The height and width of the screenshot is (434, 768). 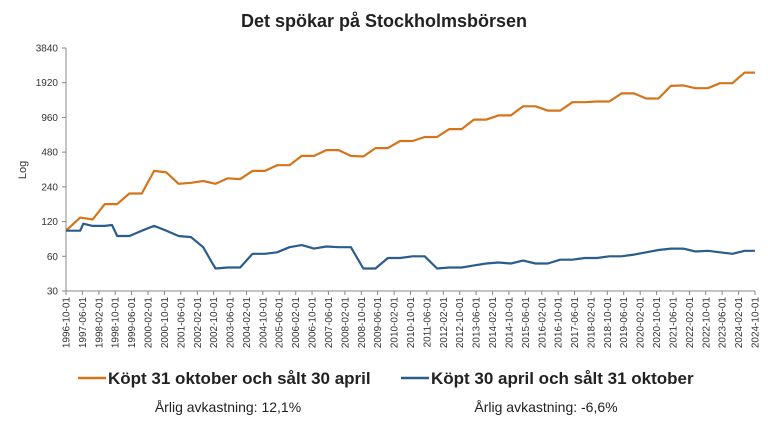 I want to click on x-tick-label: 2012-10-01, so click(x=460, y=323).